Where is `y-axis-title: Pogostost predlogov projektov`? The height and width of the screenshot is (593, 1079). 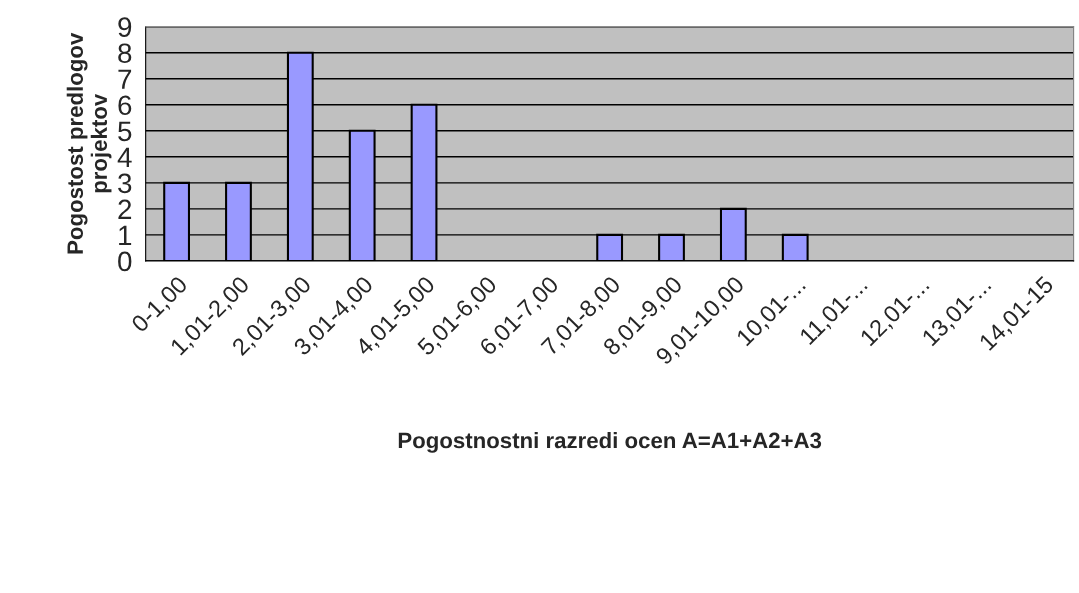 y-axis-title: Pogostost predlogov projektov is located at coordinates (89, 143).